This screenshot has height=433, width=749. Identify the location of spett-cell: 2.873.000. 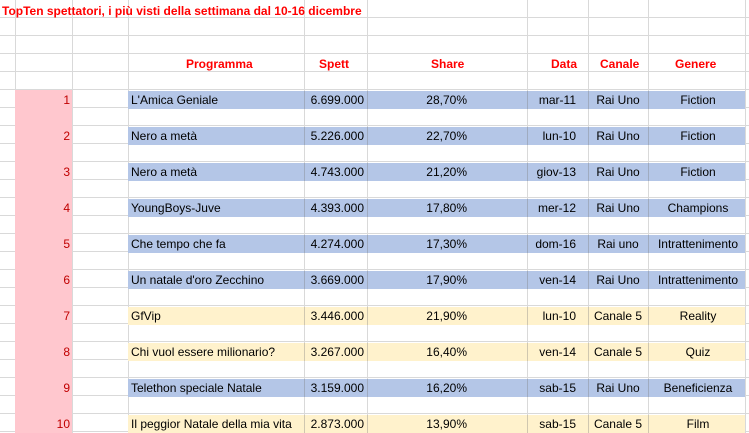
(334, 424).